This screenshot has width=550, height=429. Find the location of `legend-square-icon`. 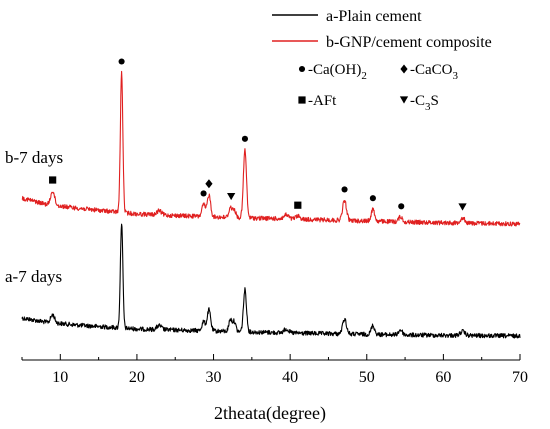

legend-square-icon is located at coordinates (302, 100).